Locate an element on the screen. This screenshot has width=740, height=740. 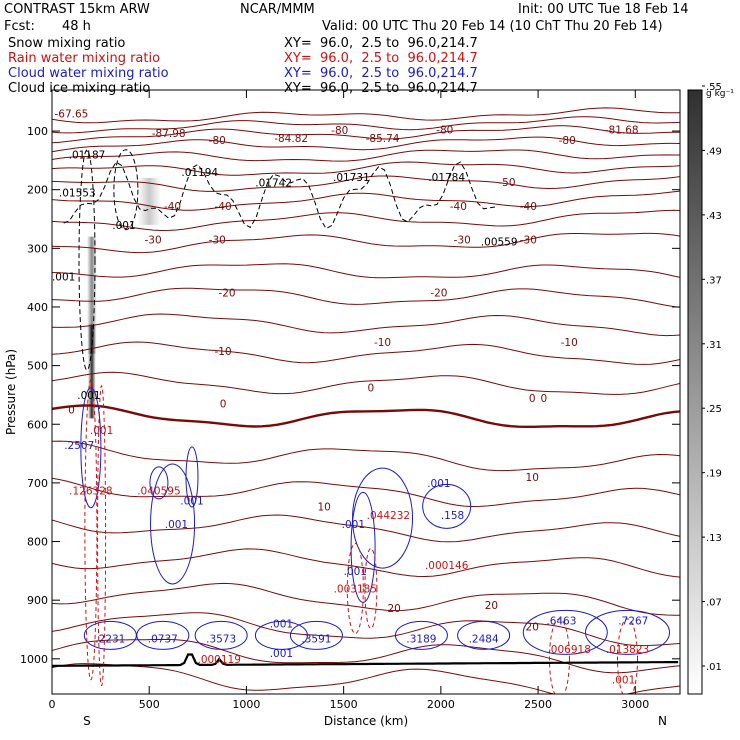
init-time: Init: 00 UTC Tue 18 Feb 14 is located at coordinates (603, 9).